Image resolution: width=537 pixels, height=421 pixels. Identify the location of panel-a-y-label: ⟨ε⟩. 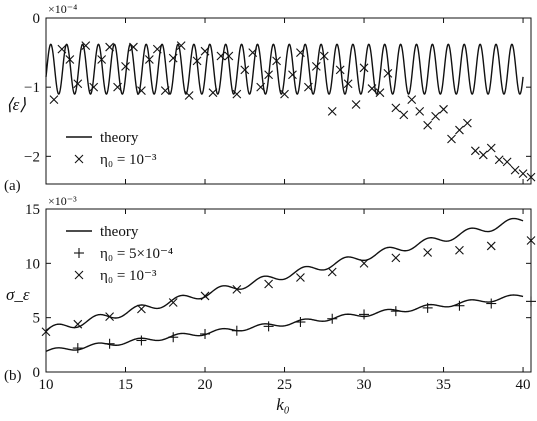
(16, 104).